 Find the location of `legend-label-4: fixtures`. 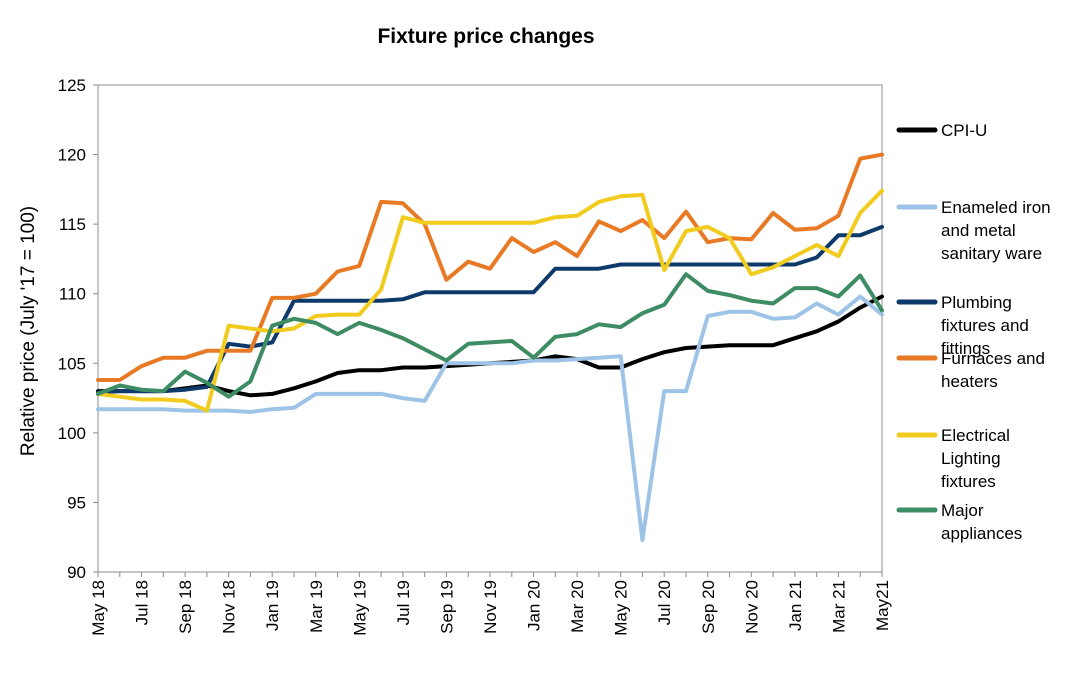

legend-label-4: fixtures is located at coordinates (968, 481).